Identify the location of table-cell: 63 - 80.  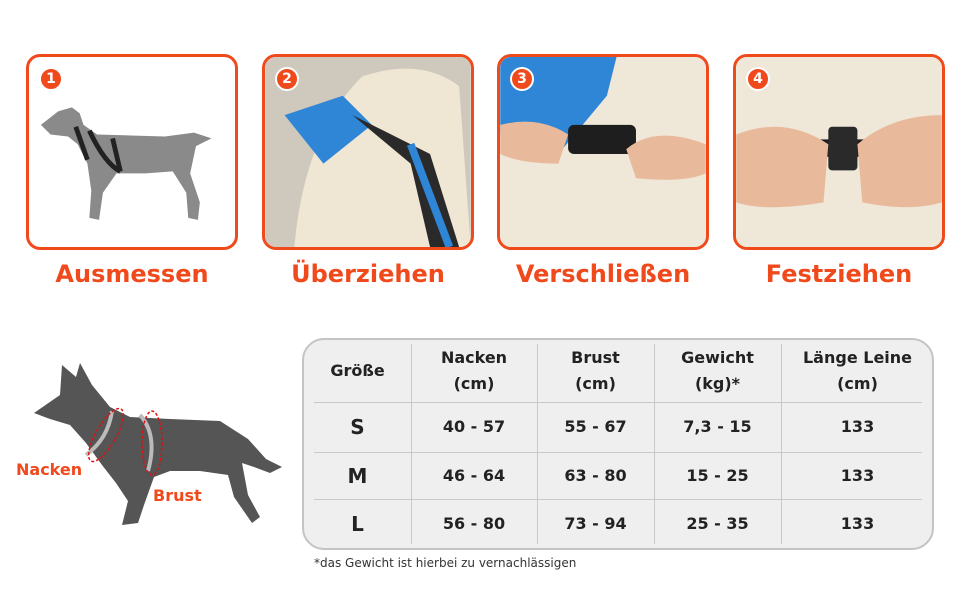
(595, 475).